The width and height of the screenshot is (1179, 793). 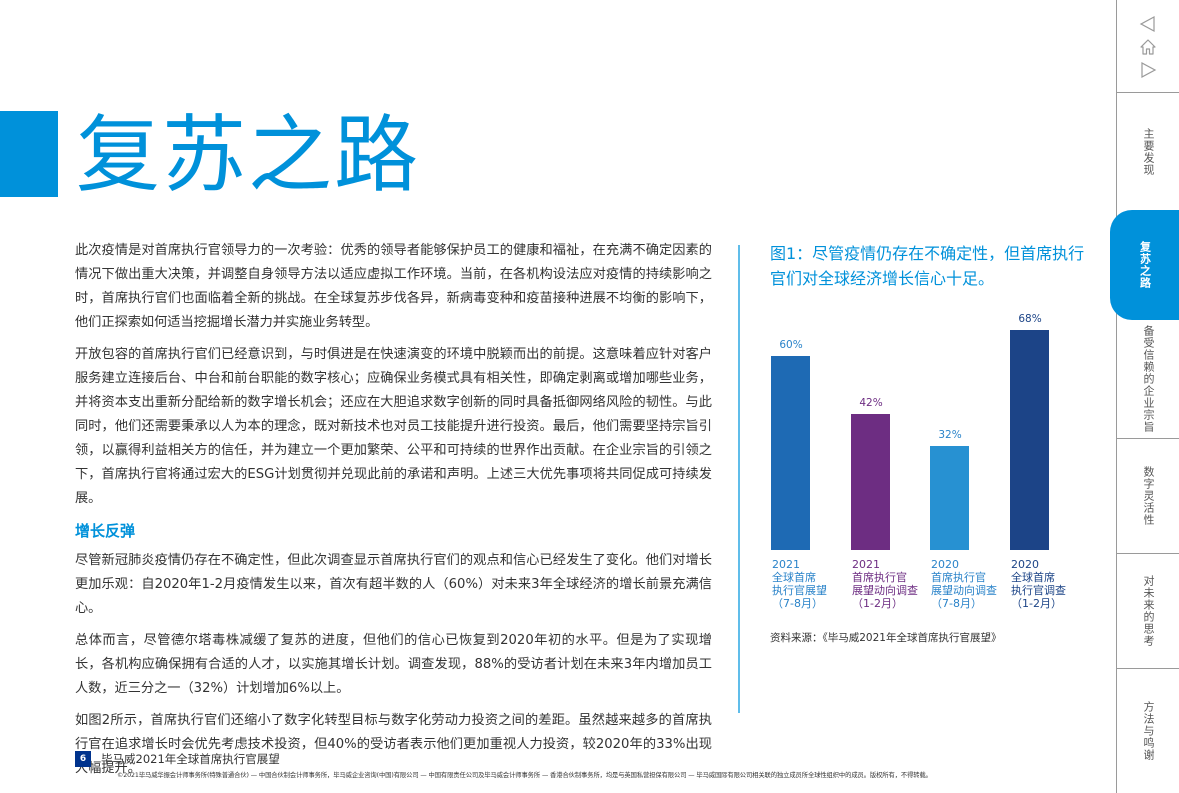 I want to click on category-line: 执行官调查, so click(x=1038, y=590).